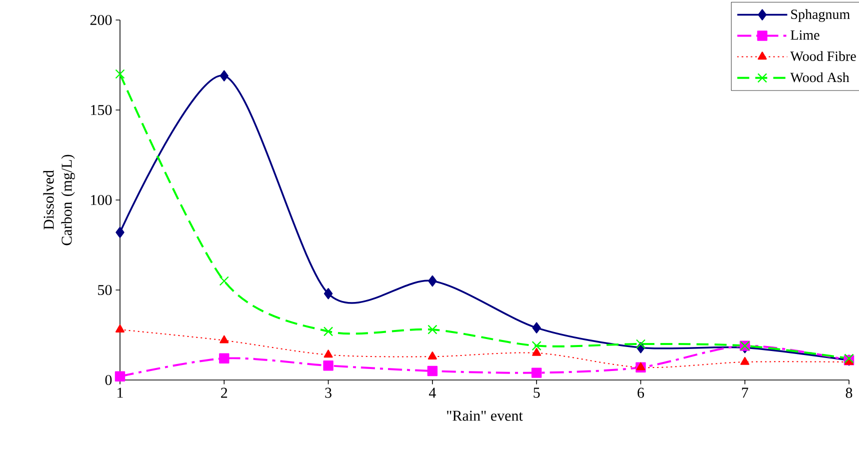 This screenshot has width=859, height=474. Describe the element at coordinates (805, 35) in the screenshot. I see `legend-label: Lime` at that location.